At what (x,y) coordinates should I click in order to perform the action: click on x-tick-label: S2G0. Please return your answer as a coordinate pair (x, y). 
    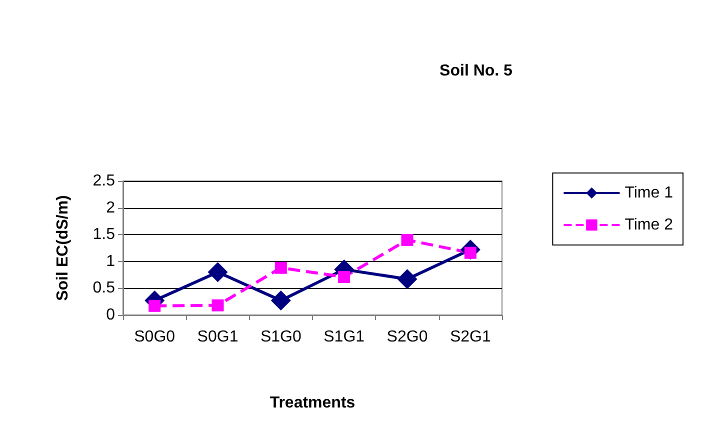
    Looking at the image, I should click on (407, 337).